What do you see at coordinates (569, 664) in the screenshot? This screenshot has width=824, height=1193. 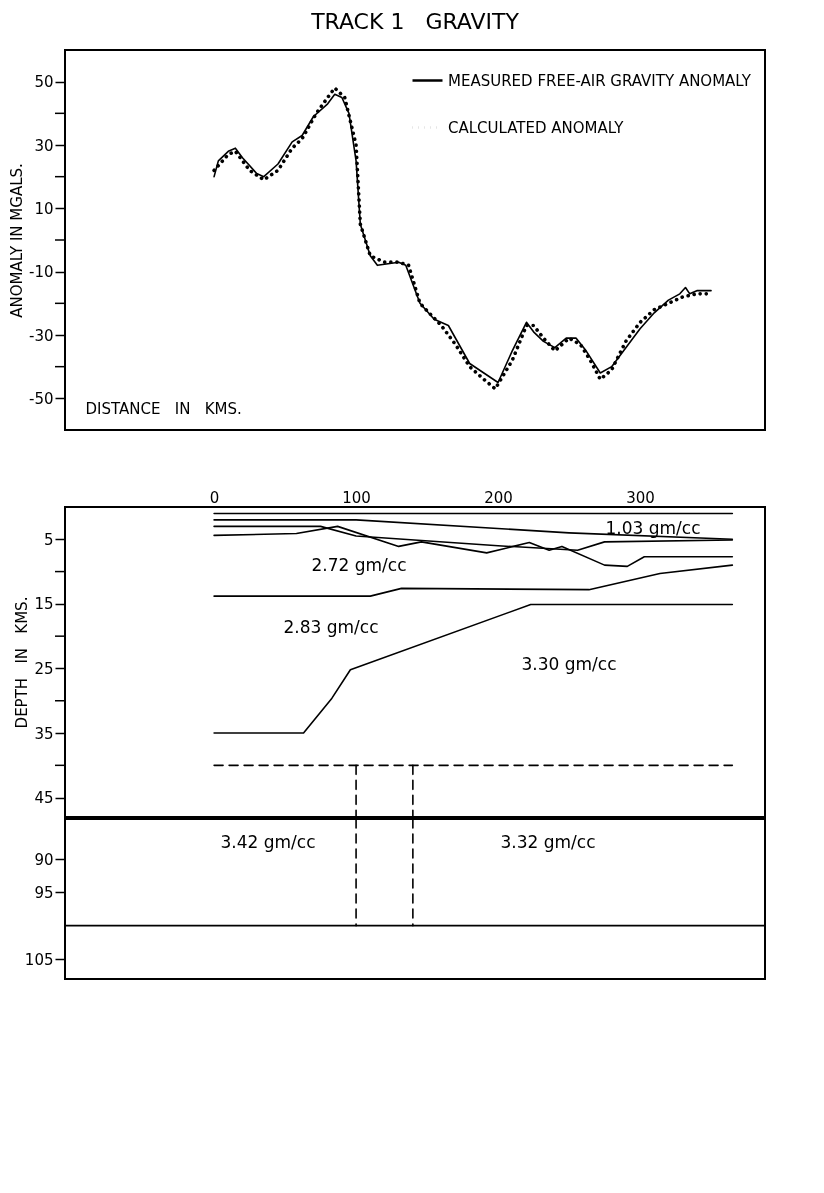 I see `annotation: 3.30 gm/cc` at bounding box center [569, 664].